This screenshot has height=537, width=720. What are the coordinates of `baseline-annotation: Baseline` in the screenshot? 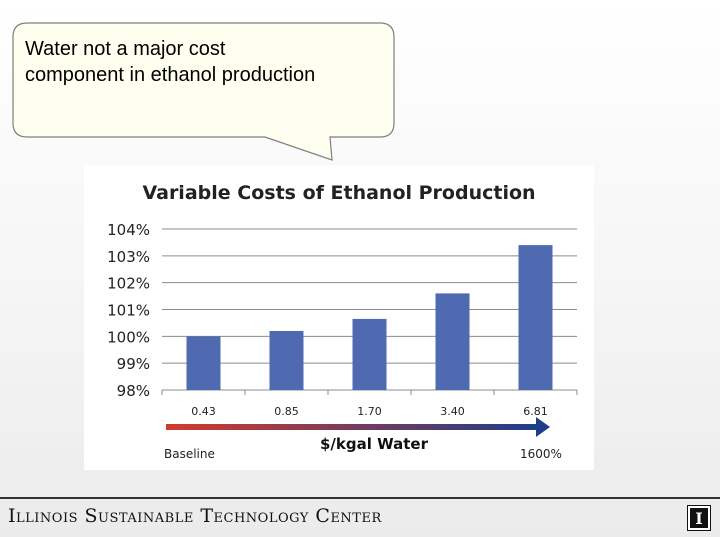 It's located at (189, 454).